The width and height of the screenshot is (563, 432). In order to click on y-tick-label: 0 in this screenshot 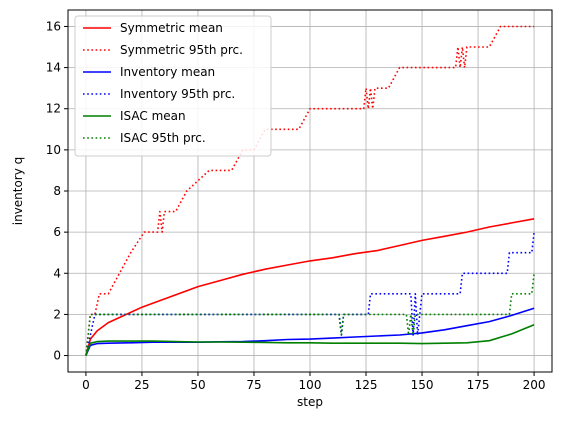, I will do `click(57, 356)`.